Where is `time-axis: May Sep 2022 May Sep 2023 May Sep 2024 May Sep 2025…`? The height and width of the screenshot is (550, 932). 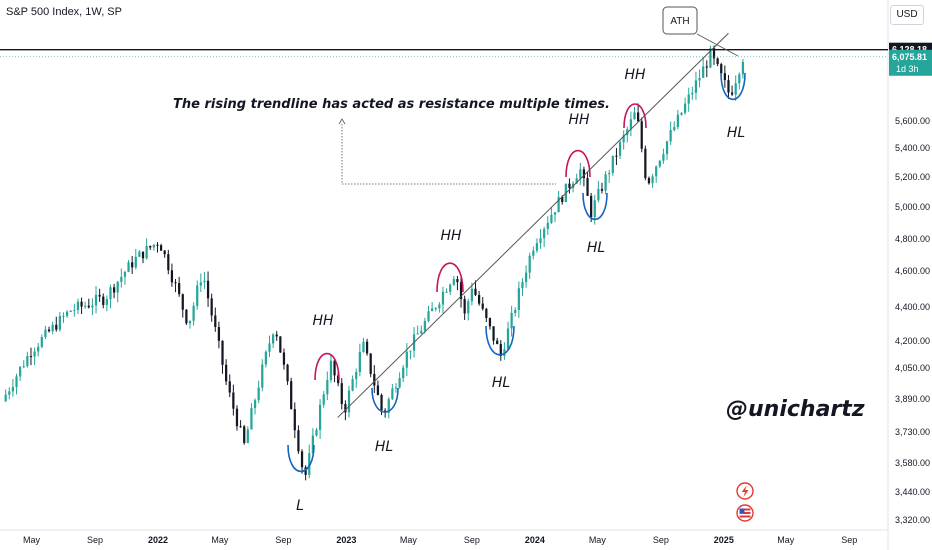 time-axis: May Sep 2022 May Sep 2023 May Sep 2024 May Sep 2025… is located at coordinates (440, 540).